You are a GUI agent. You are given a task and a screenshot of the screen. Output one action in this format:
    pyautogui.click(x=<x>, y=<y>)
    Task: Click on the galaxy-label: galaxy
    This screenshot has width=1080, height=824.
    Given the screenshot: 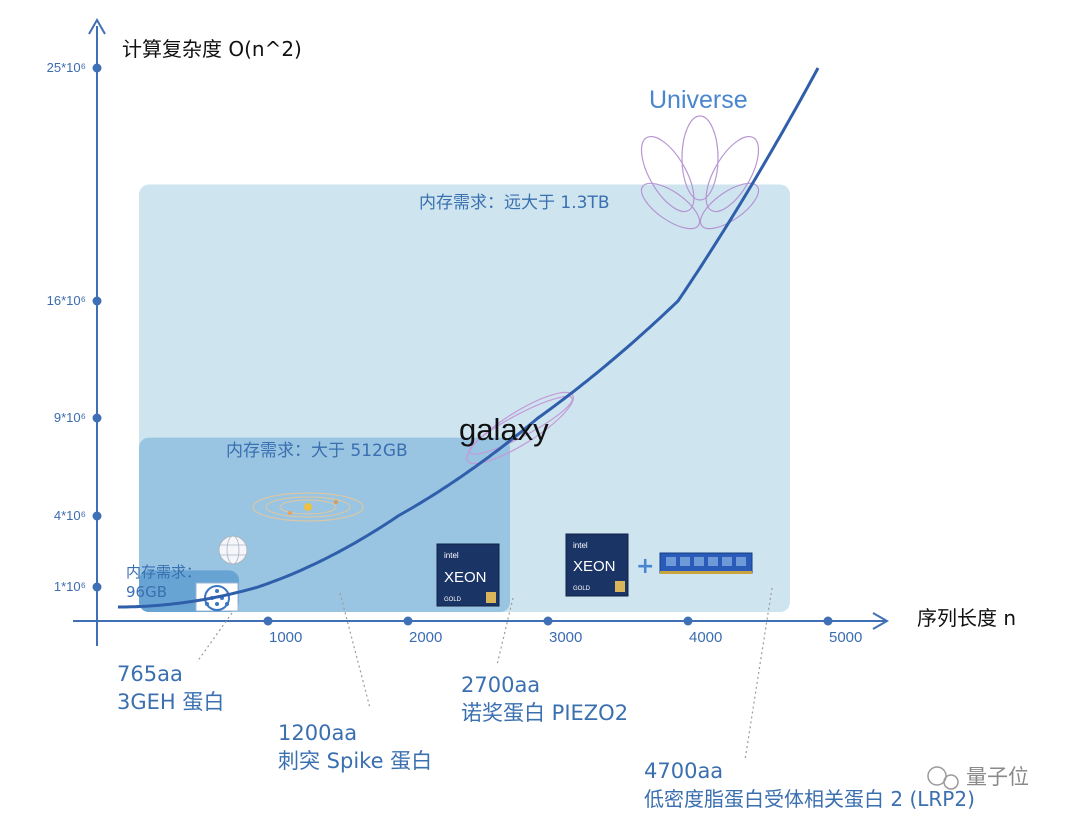 What is the action you would take?
    pyautogui.click(x=504, y=429)
    